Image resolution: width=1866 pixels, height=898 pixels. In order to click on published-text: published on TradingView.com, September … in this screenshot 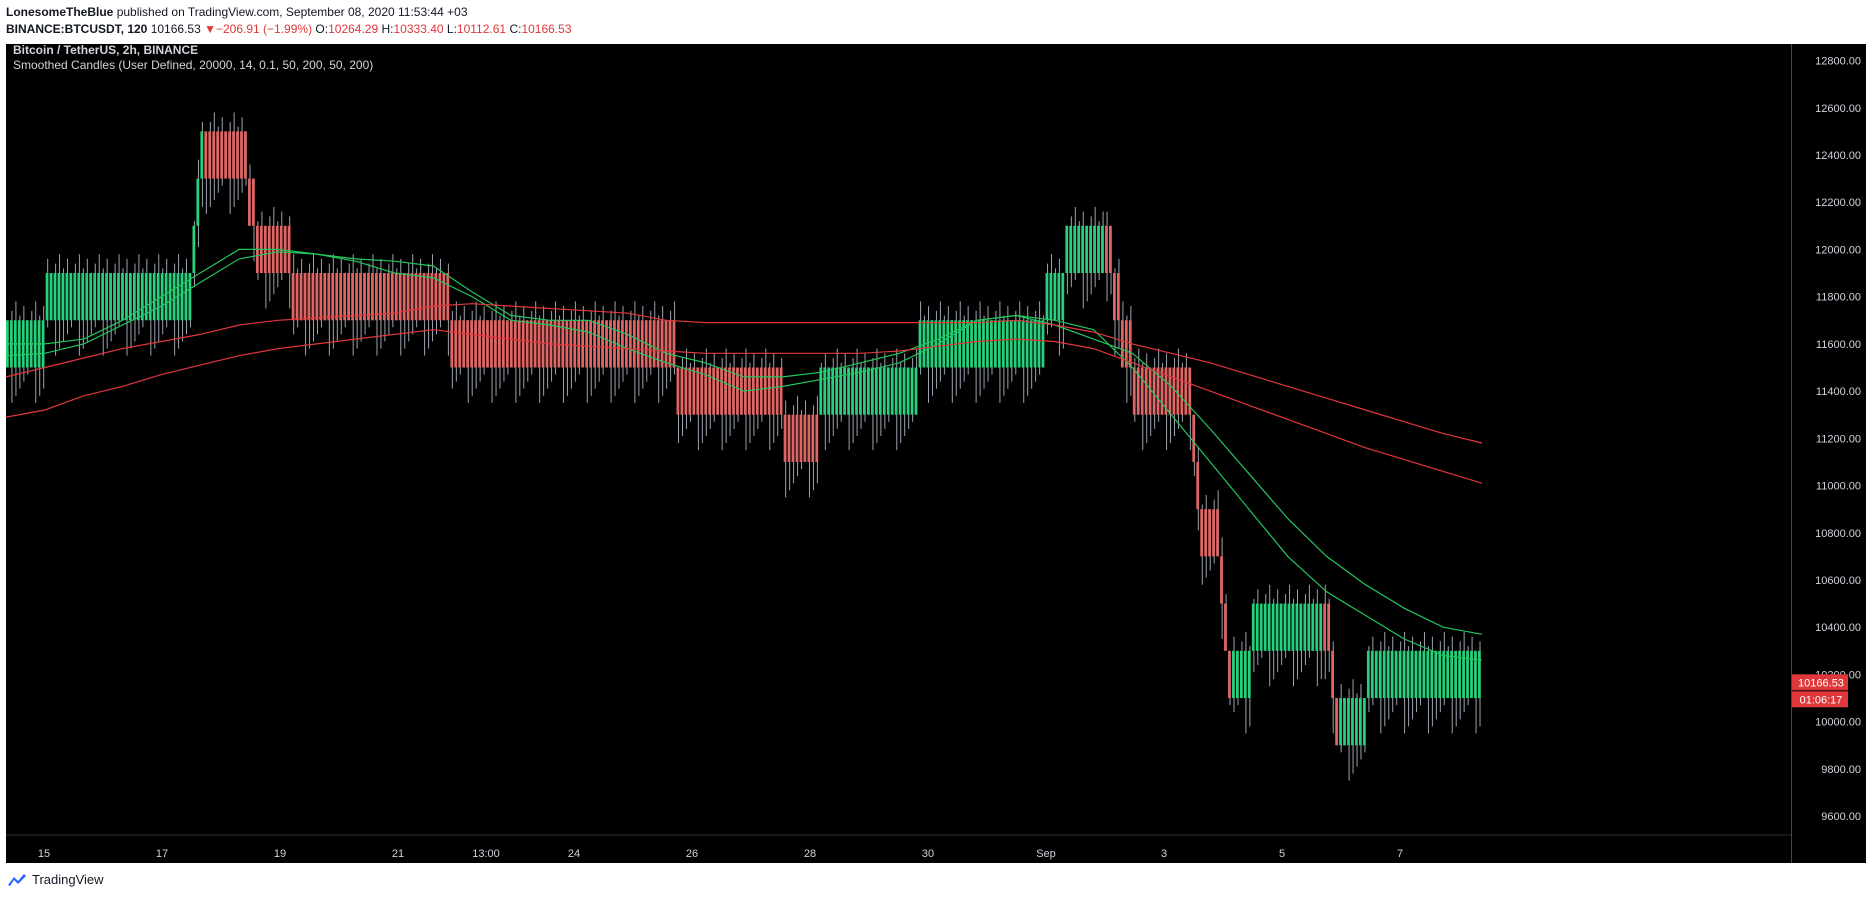, I will do `click(292, 12)`.